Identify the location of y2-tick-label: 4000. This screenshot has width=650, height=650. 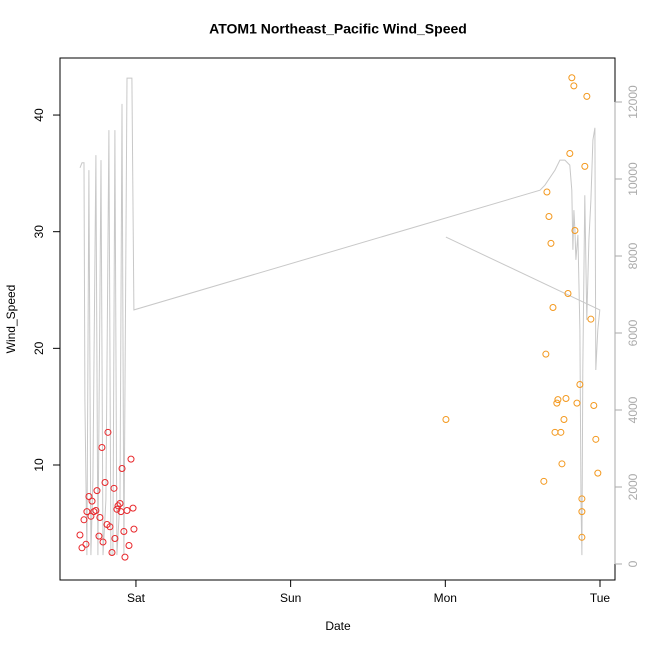
(633, 409).